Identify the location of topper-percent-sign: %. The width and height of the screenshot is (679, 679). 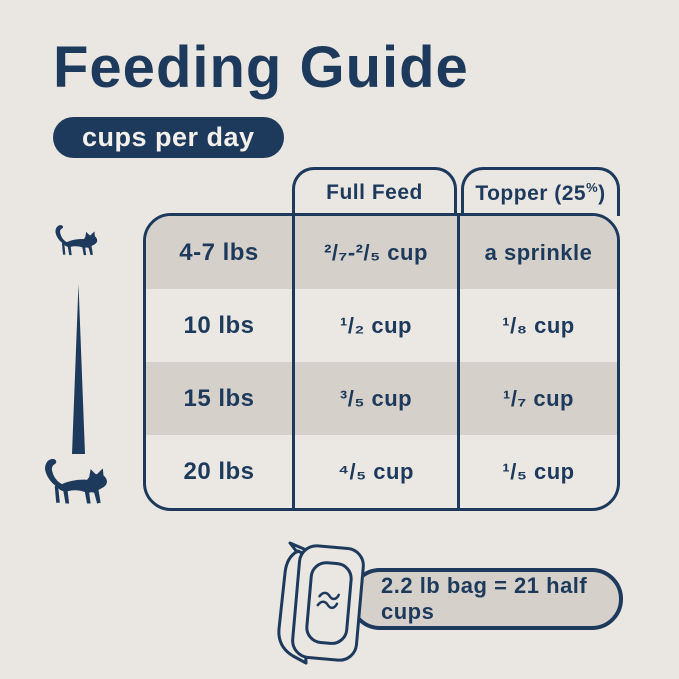
(592, 187).